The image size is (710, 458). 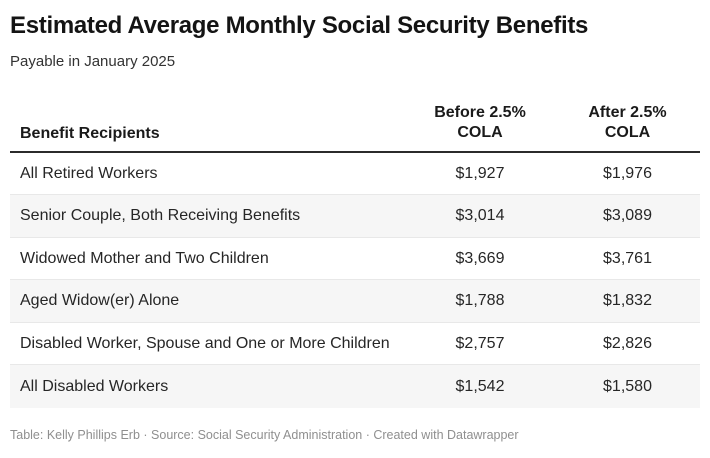 What do you see at coordinates (355, 174) in the screenshot?
I see `table-row: All Retired Workers $1,927 $1,976` at bounding box center [355, 174].